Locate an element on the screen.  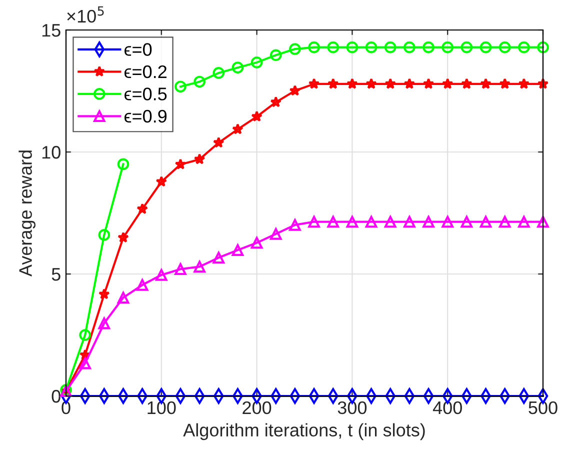
legend-label: ϵ=0.5 is located at coordinates (145, 94).